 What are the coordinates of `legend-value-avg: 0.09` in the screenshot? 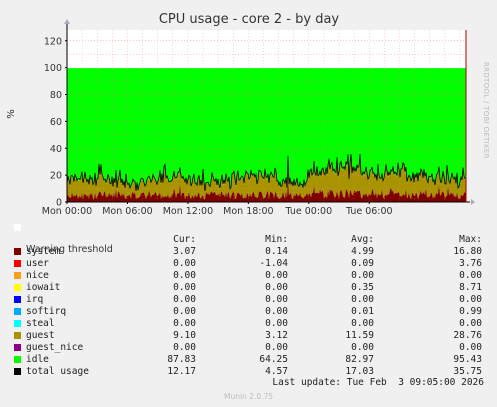 It's located at (362, 263).